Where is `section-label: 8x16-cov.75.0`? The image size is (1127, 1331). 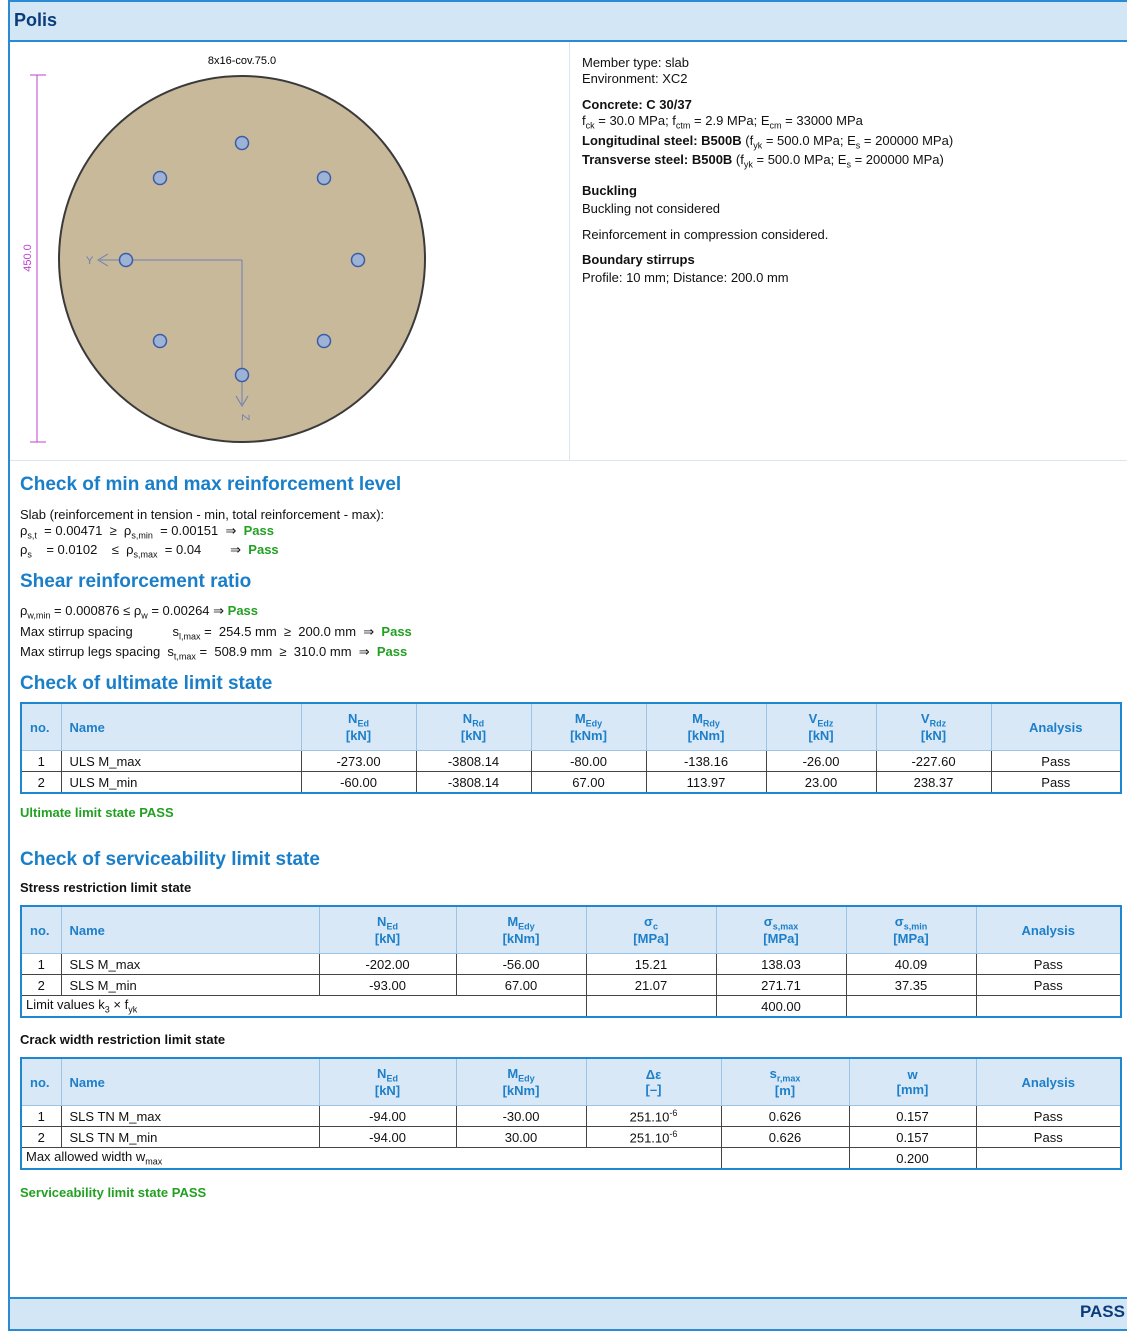
section-label: 8x16-cov.75.0 is located at coordinates (242, 61).